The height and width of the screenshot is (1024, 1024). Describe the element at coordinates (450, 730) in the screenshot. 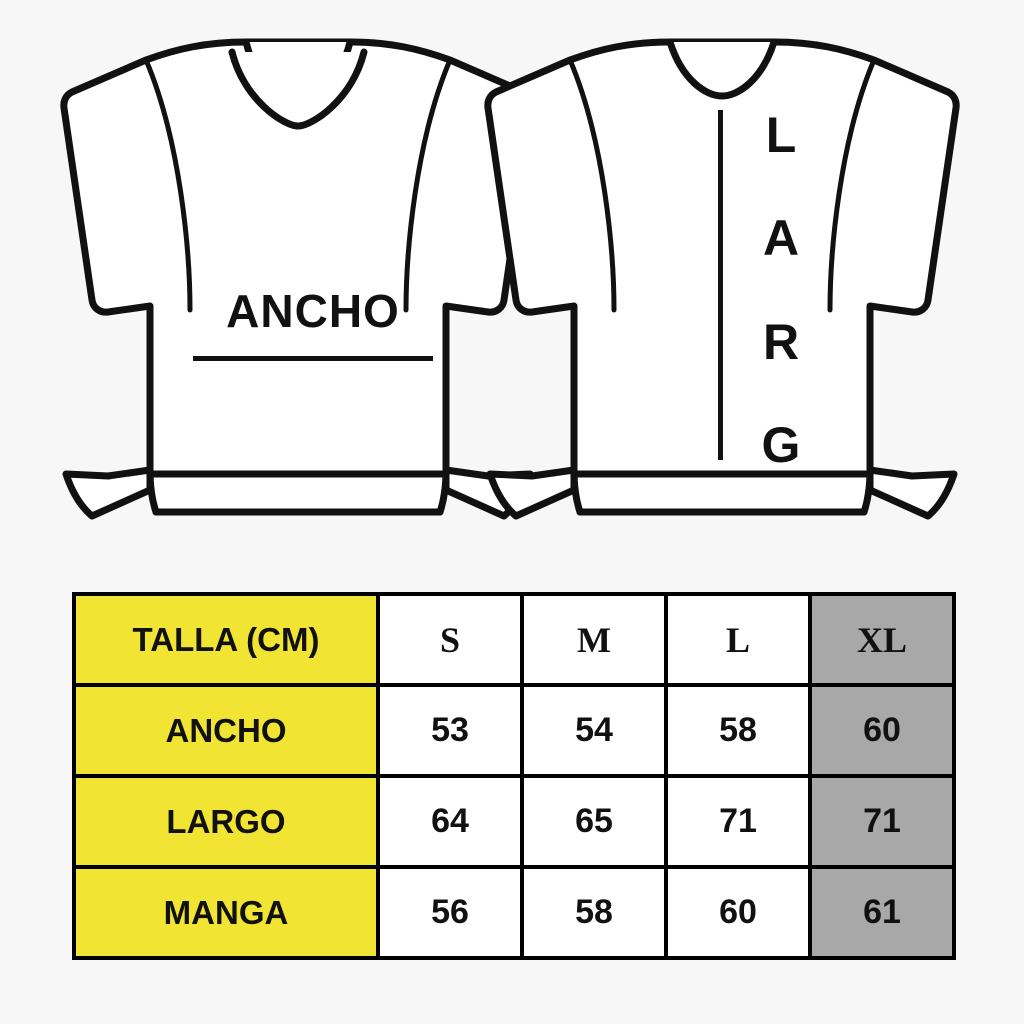

I see `cell-ancho-s: 53` at that location.